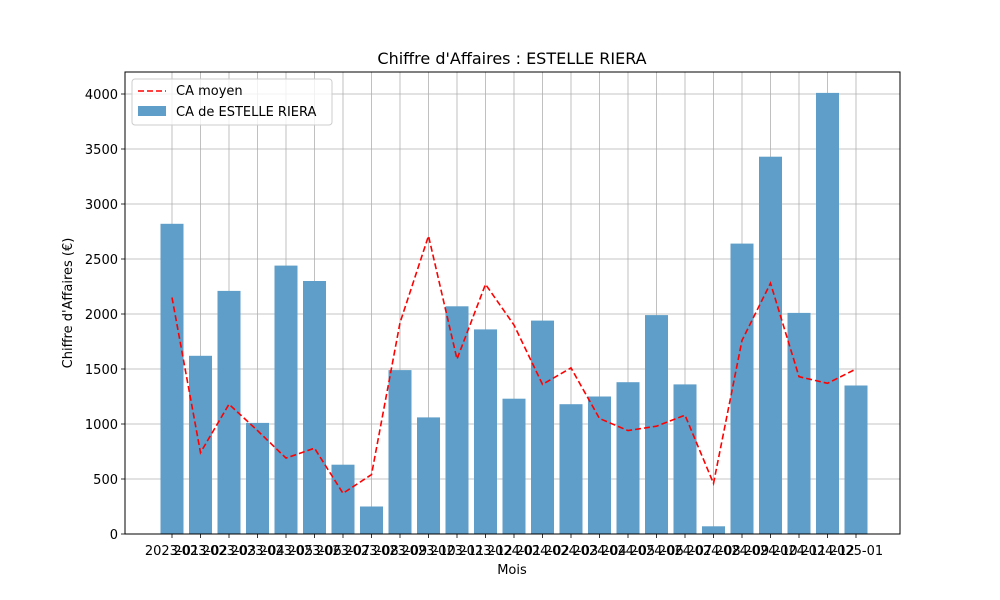 The height and width of the screenshot is (600, 1000). Describe the element at coordinates (856, 551) in the screenshot. I see `x-tick-label: 2025-01` at that location.